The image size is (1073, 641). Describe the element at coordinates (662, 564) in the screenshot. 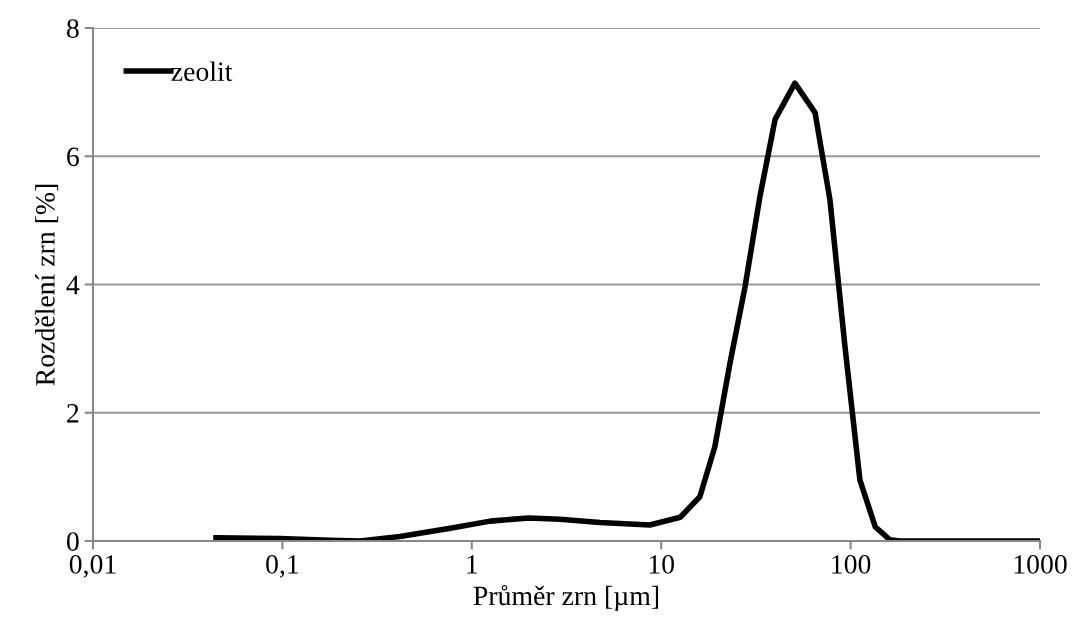

I see `x-tick-label: 10` at that location.